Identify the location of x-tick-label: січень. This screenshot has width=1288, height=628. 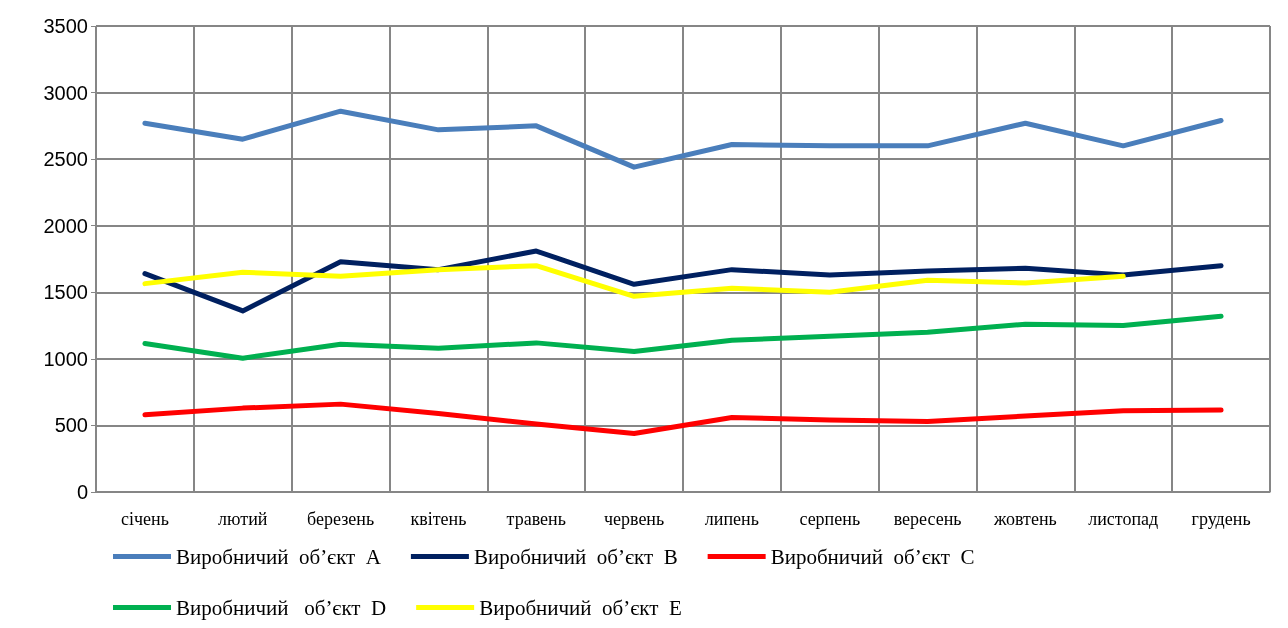
(144, 519).